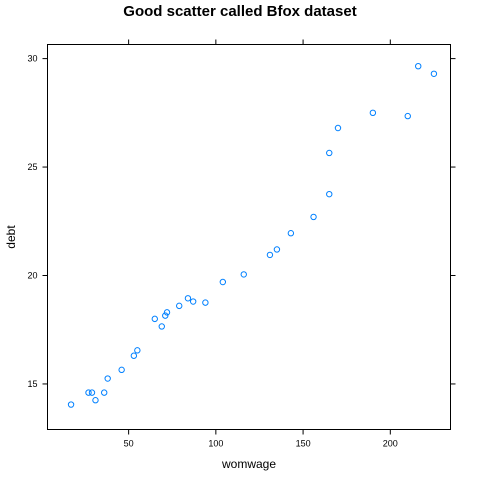  What do you see at coordinates (129, 444) in the screenshot?
I see `x-tick-label: 50` at bounding box center [129, 444].